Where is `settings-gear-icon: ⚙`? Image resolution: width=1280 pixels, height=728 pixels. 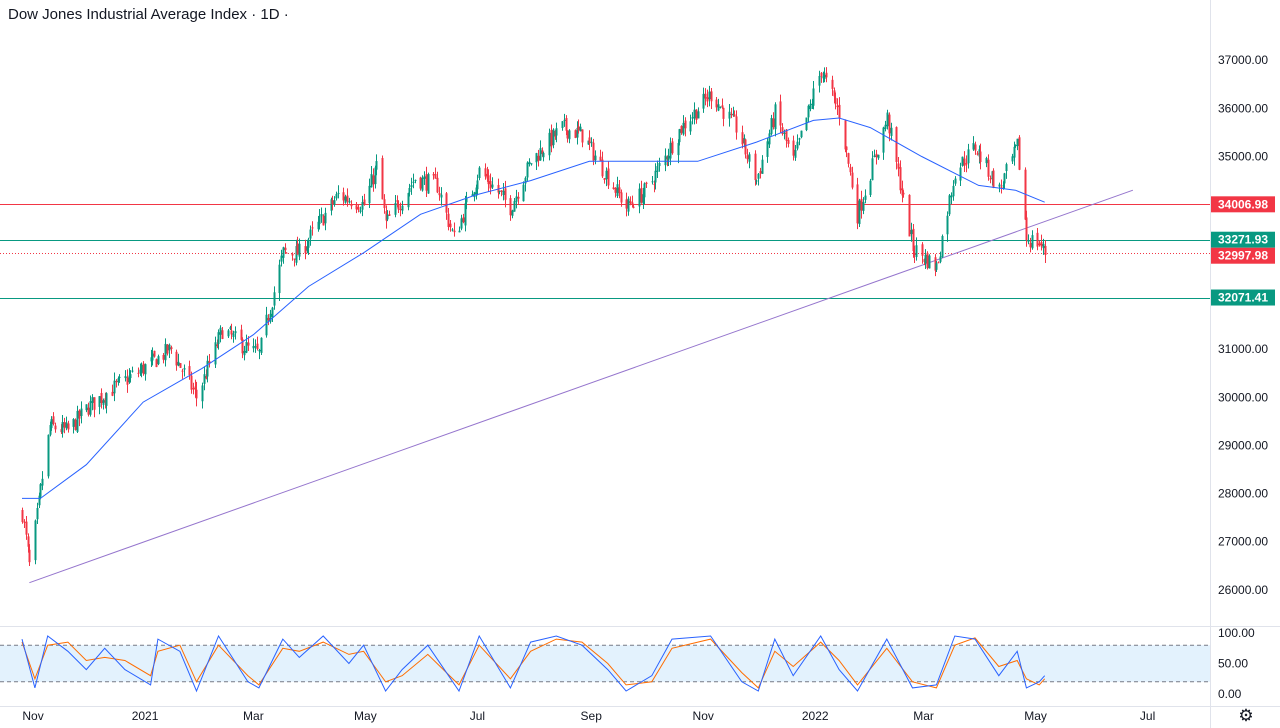
settings-gear-icon: ⚙ is located at coordinates (1246, 715).